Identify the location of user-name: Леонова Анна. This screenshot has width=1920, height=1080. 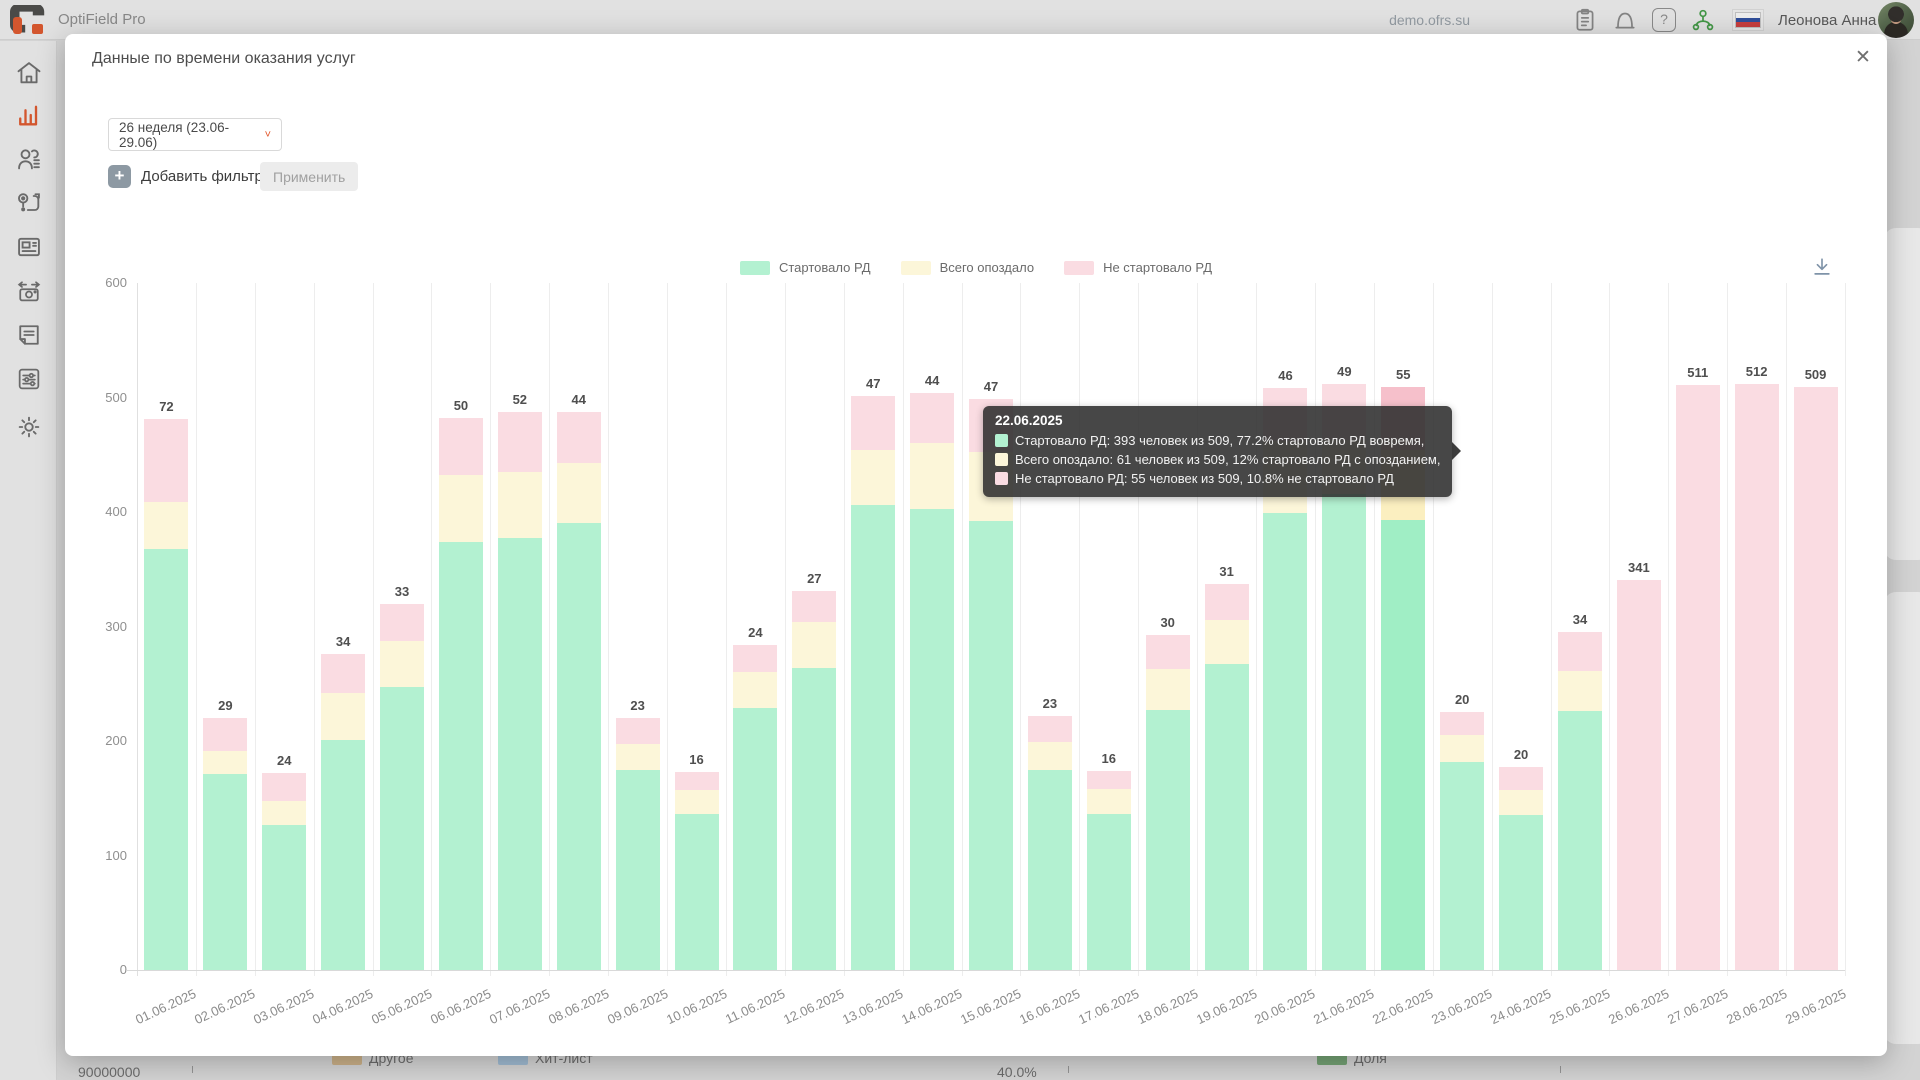
(1827, 20).